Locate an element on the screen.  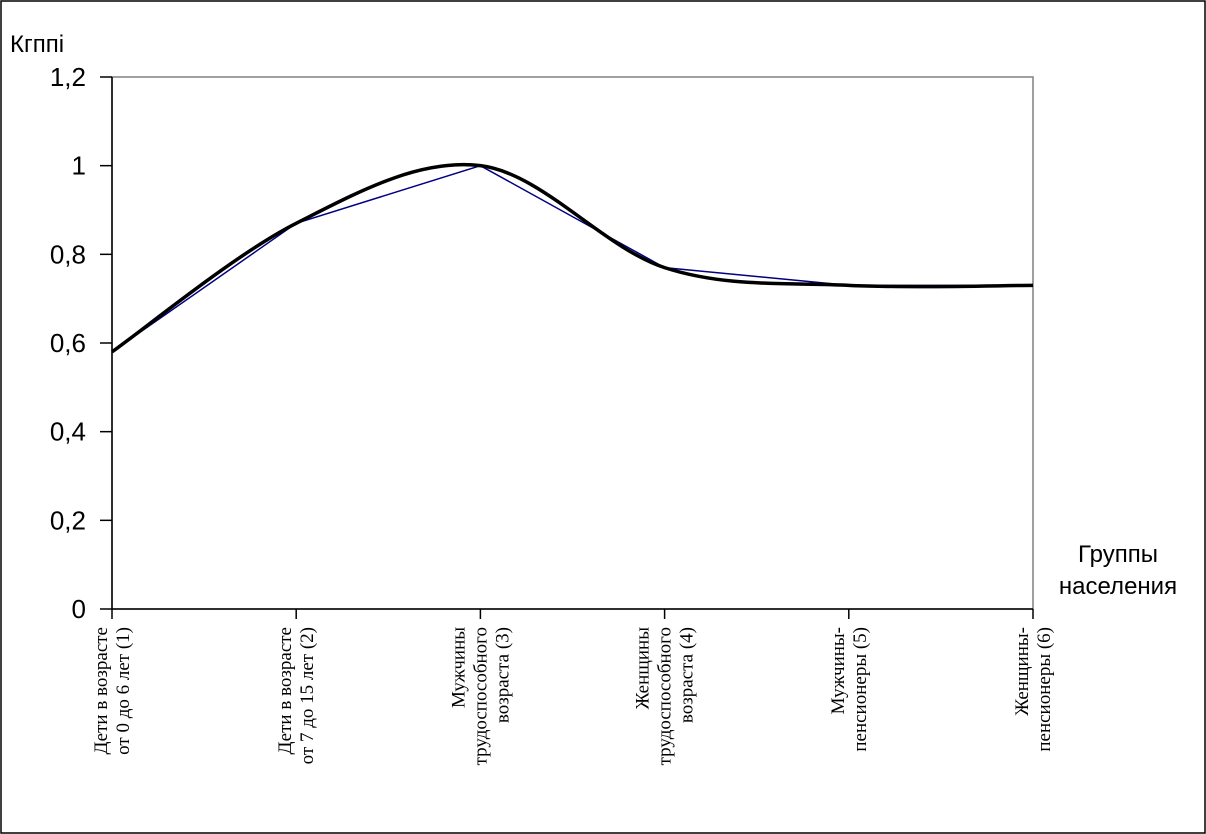
x-tick-label: Дети в возрасте от 7 до 15 лет (2) is located at coordinates (296, 695).